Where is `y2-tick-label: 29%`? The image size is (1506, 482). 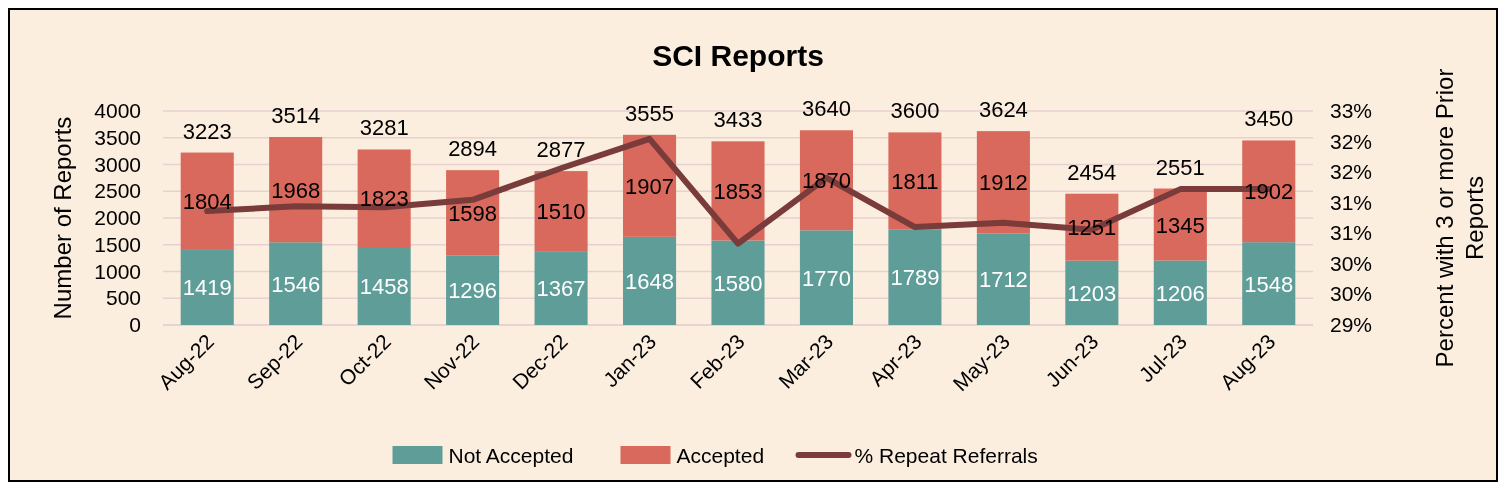 y2-tick-label: 29% is located at coordinates (1351, 324).